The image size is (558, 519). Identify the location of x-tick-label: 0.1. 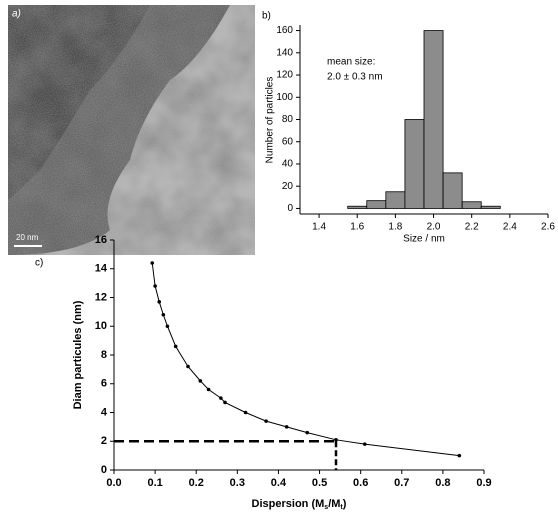
(154, 483).